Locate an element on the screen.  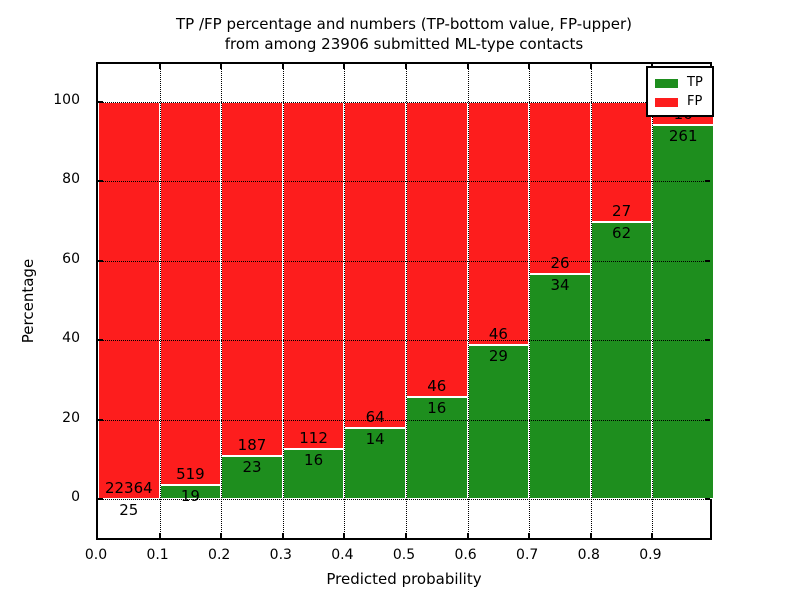
tp-count-label: 16 is located at coordinates (437, 407).